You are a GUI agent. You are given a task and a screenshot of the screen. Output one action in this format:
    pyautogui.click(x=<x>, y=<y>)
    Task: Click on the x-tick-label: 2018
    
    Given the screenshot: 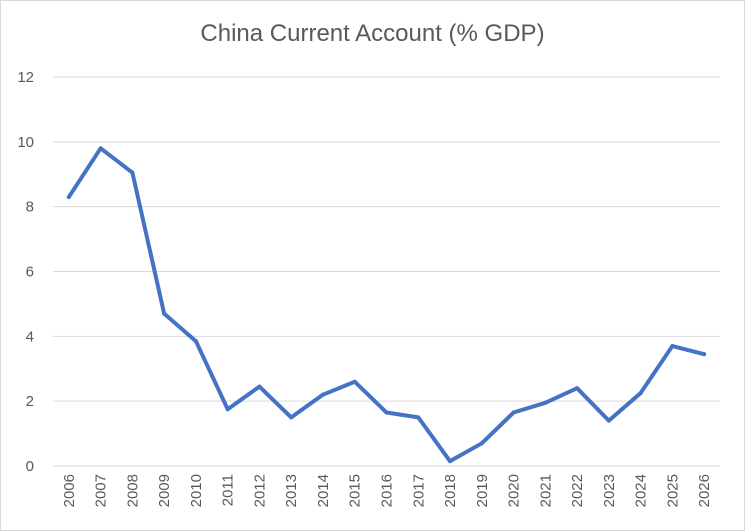 What is the action you would take?
    pyautogui.click(x=450, y=490)
    